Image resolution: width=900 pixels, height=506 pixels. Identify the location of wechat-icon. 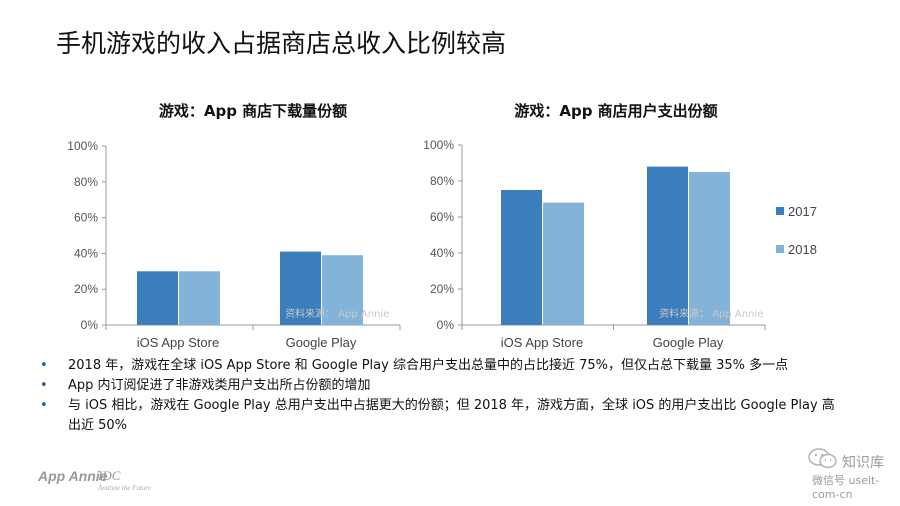
(822, 458).